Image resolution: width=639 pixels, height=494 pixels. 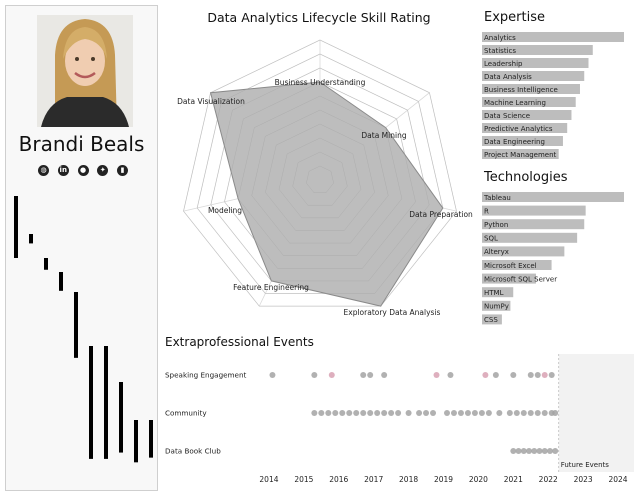 What do you see at coordinates (225, 210) in the screenshot?
I see `radar-axis-label: Modeling` at bounding box center [225, 210].